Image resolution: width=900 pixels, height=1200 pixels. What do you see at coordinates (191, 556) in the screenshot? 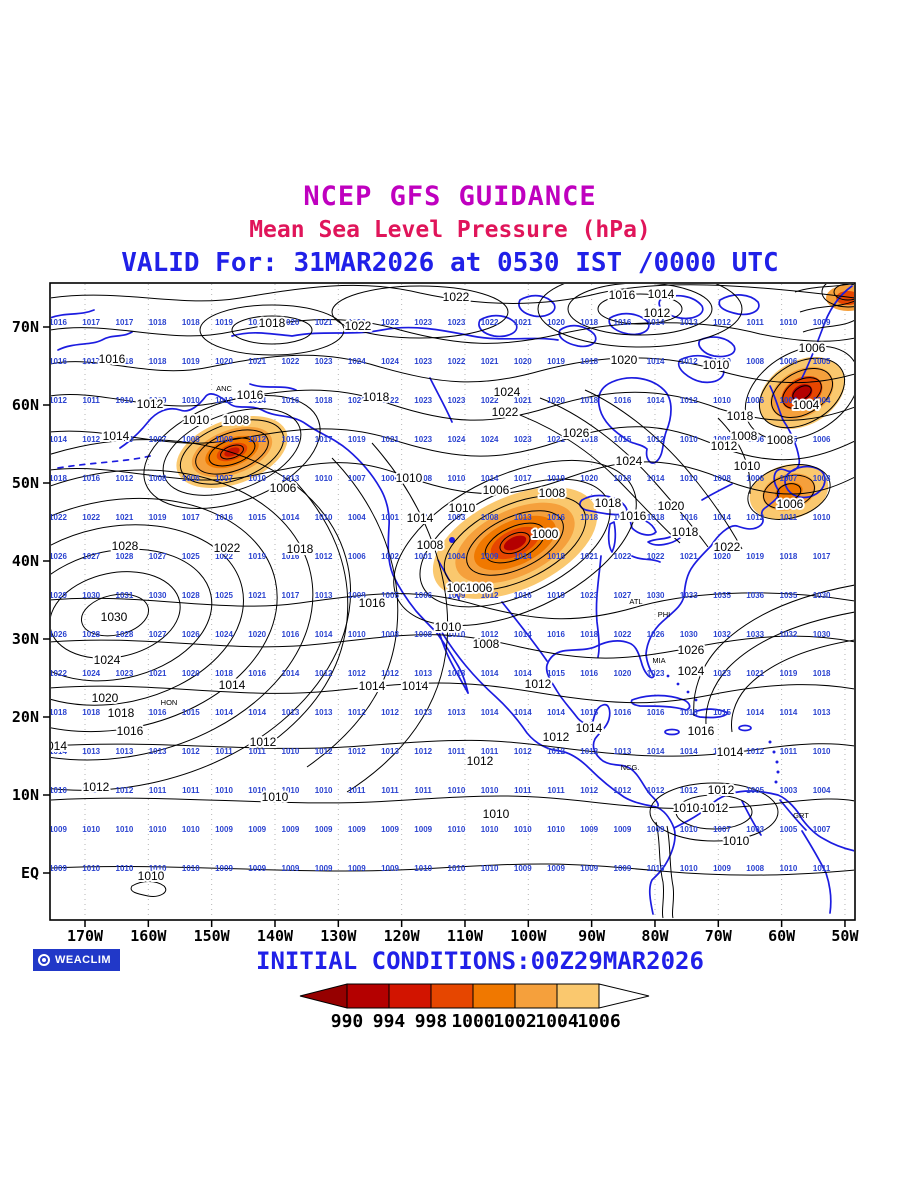
I see `svg-text: 1025` at bounding box center [191, 556].